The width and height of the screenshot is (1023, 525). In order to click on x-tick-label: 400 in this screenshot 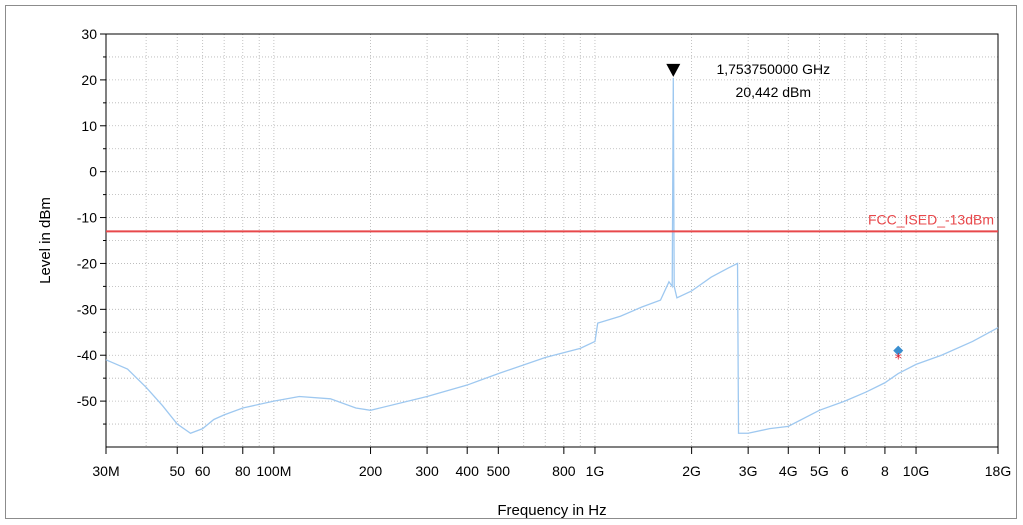, I will do `click(468, 471)`.